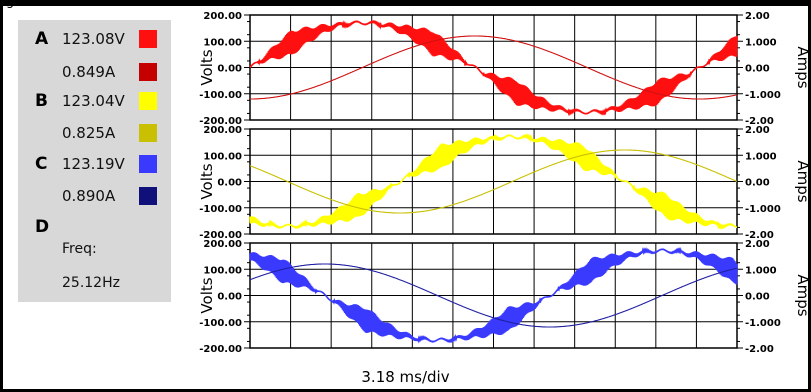 This screenshot has width=811, height=392. Describe the element at coordinates (93, 164) in the screenshot. I see `phase-c-voltage: 123.19V` at that location.